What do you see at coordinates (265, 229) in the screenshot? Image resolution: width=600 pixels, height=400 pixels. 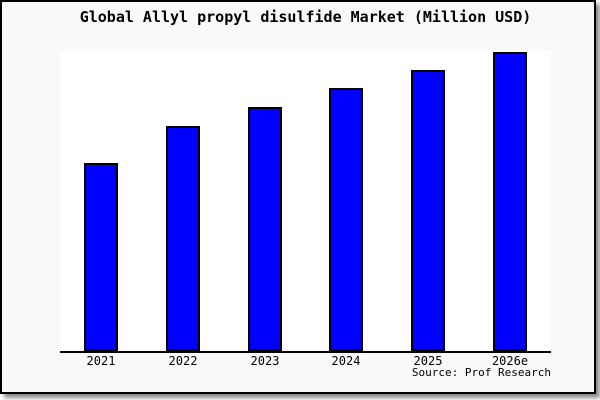 I see `bar-2023` at bounding box center [265, 229].